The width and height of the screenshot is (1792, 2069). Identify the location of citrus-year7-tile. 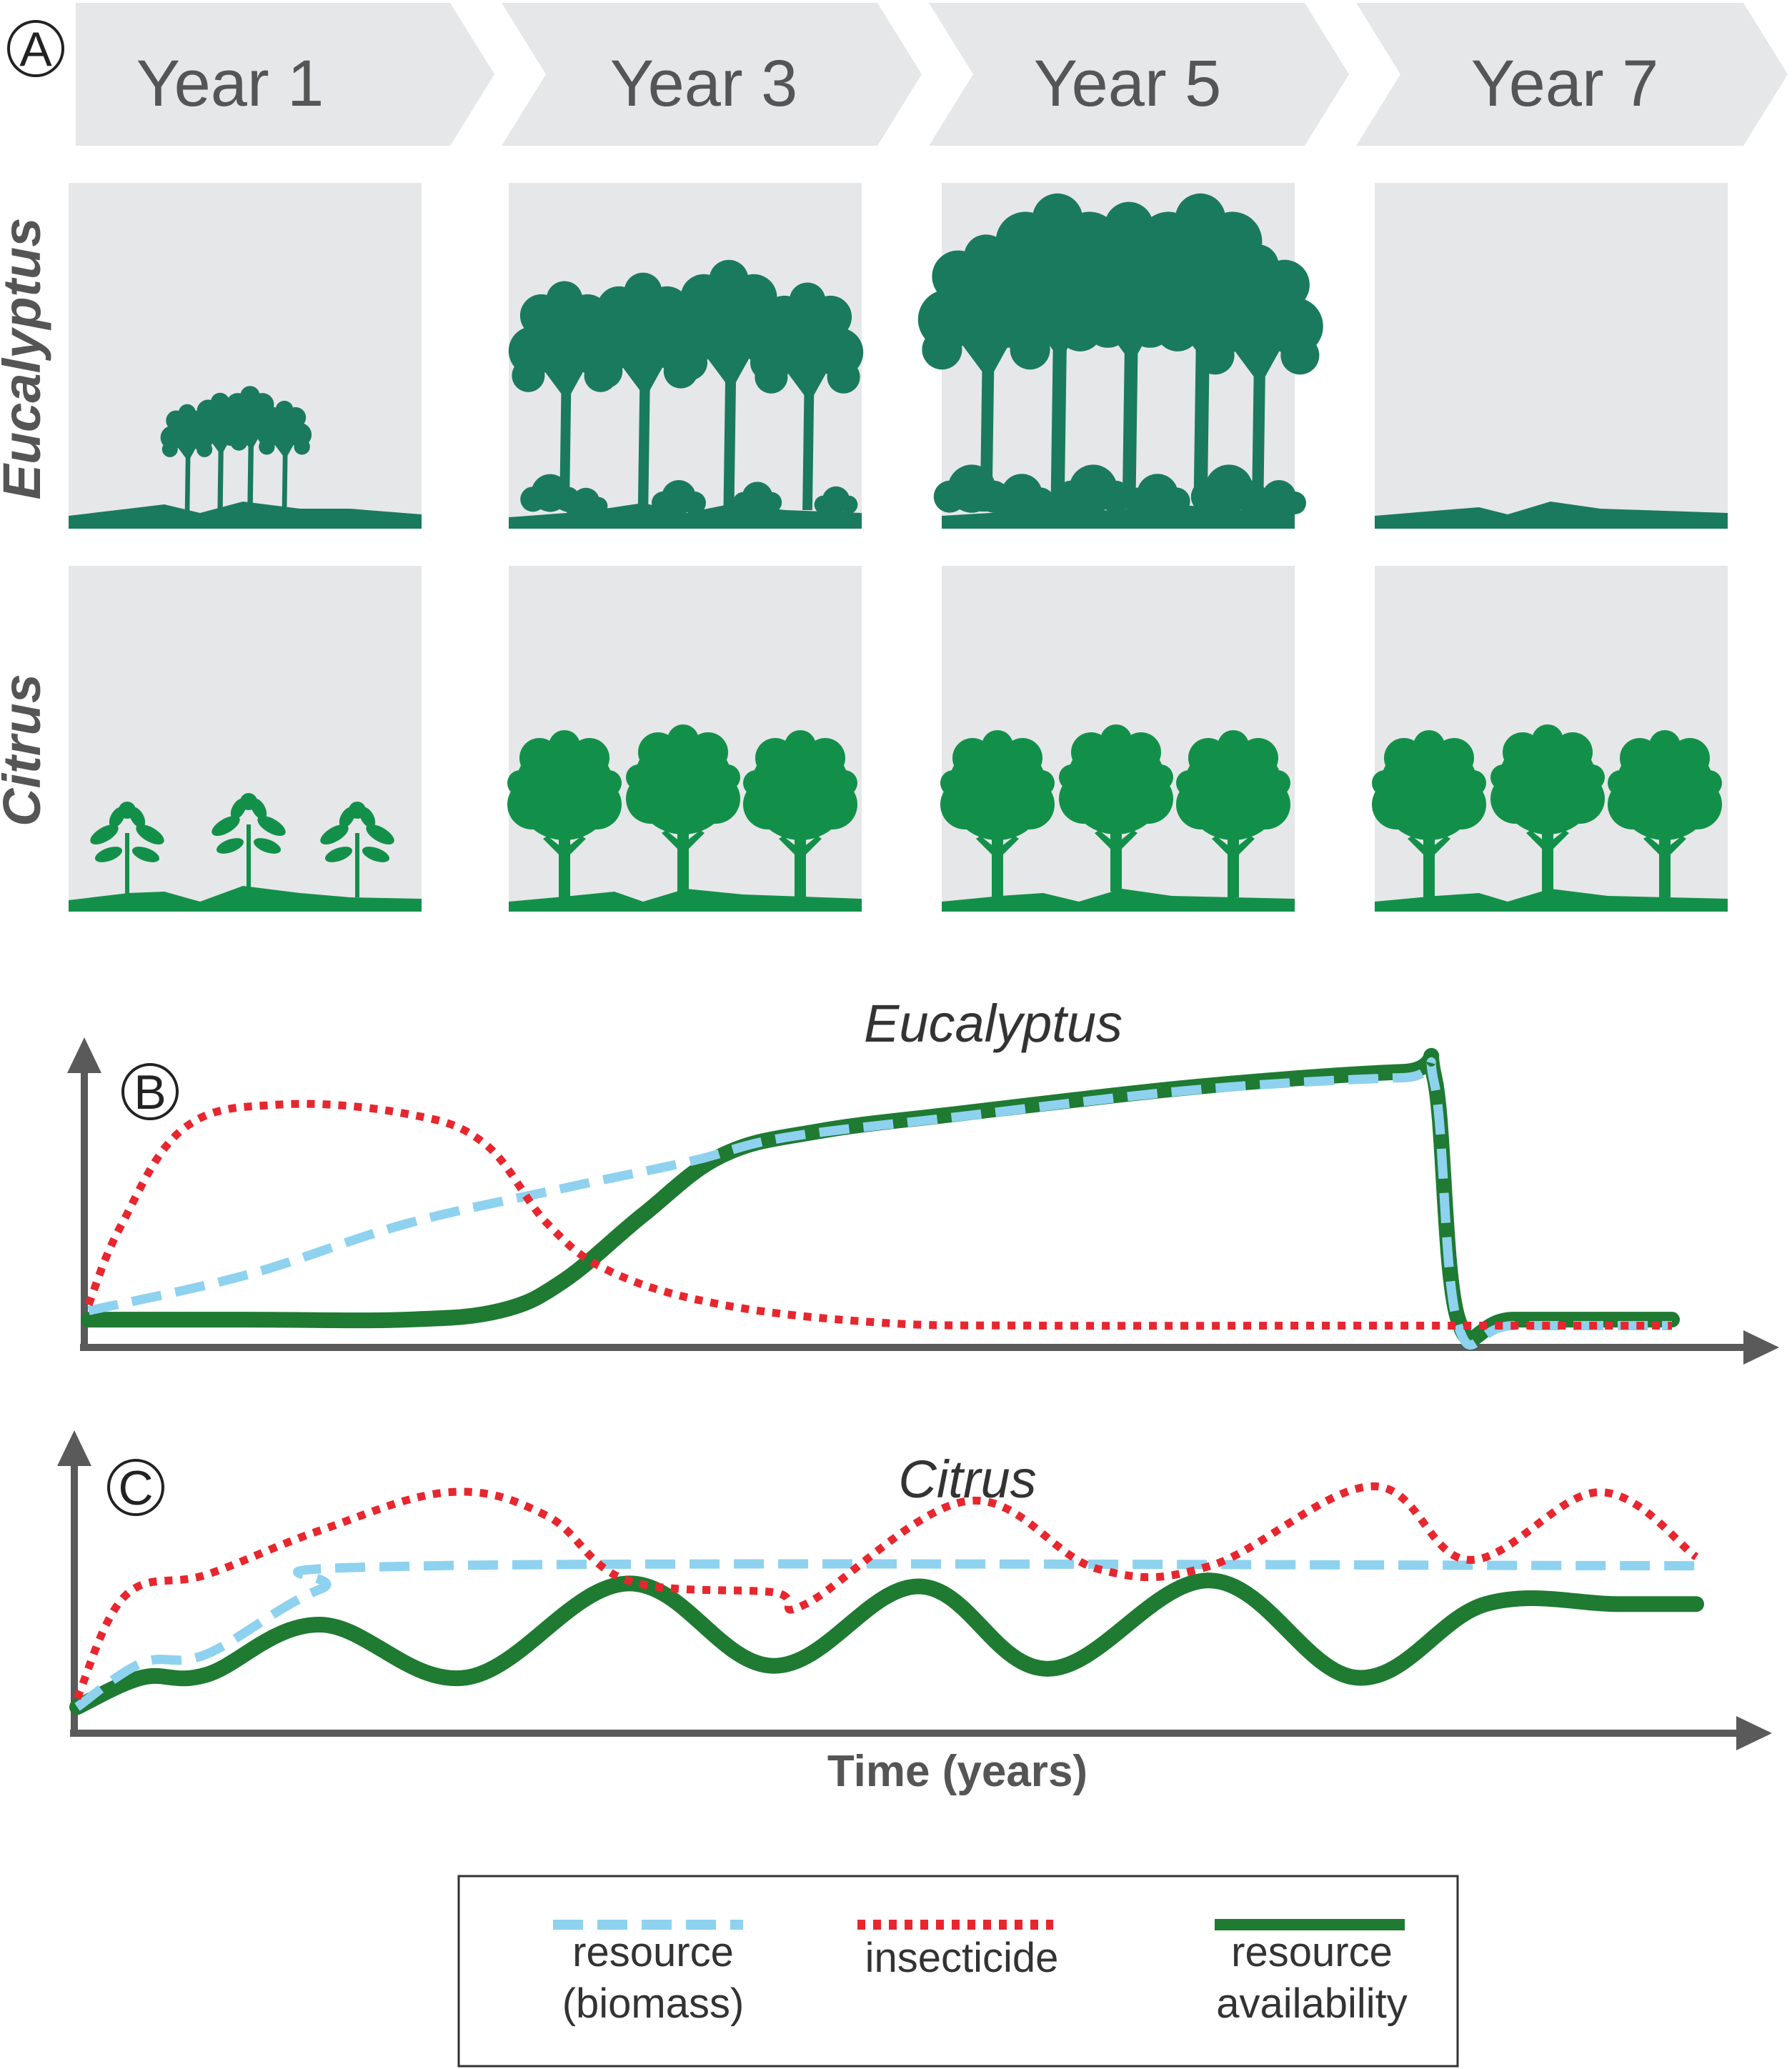
(1550, 739).